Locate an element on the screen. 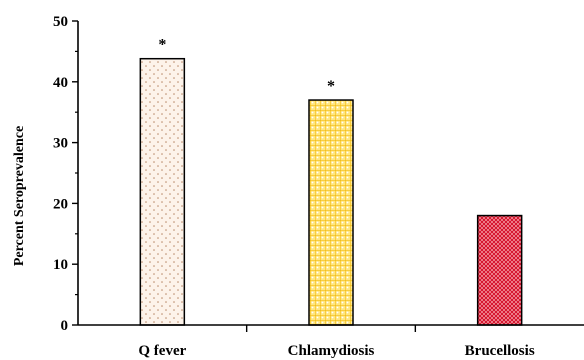  y-tick-label: 10 is located at coordinates (60, 265).